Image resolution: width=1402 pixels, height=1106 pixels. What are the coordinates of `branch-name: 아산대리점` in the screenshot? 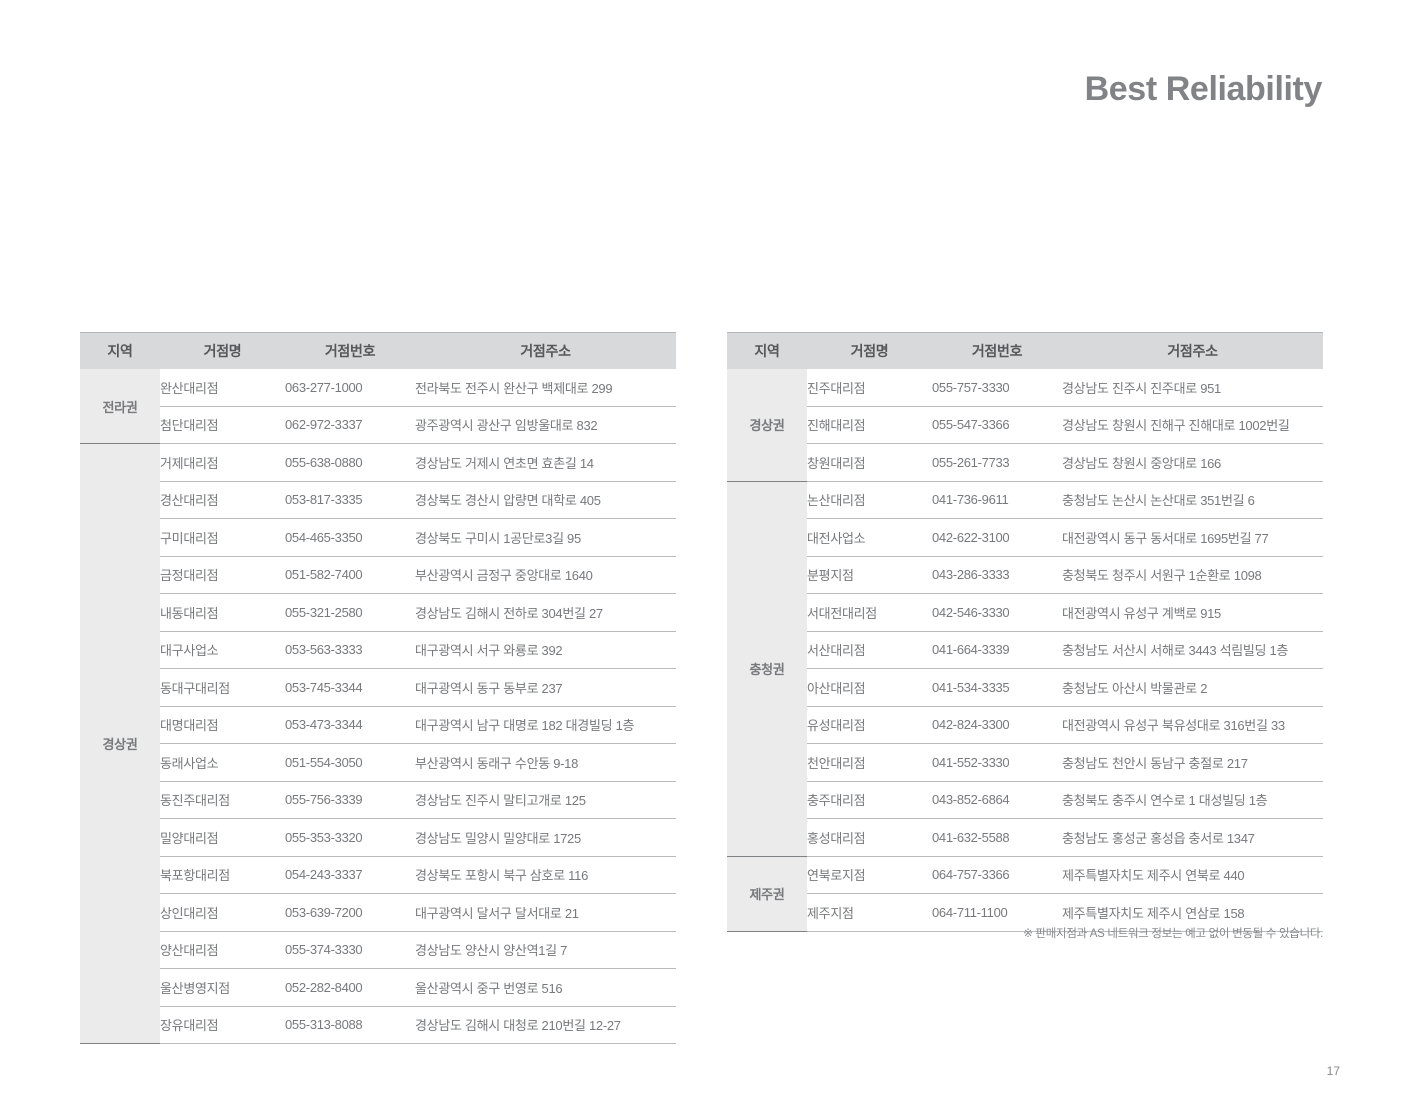 It's located at (869, 687).